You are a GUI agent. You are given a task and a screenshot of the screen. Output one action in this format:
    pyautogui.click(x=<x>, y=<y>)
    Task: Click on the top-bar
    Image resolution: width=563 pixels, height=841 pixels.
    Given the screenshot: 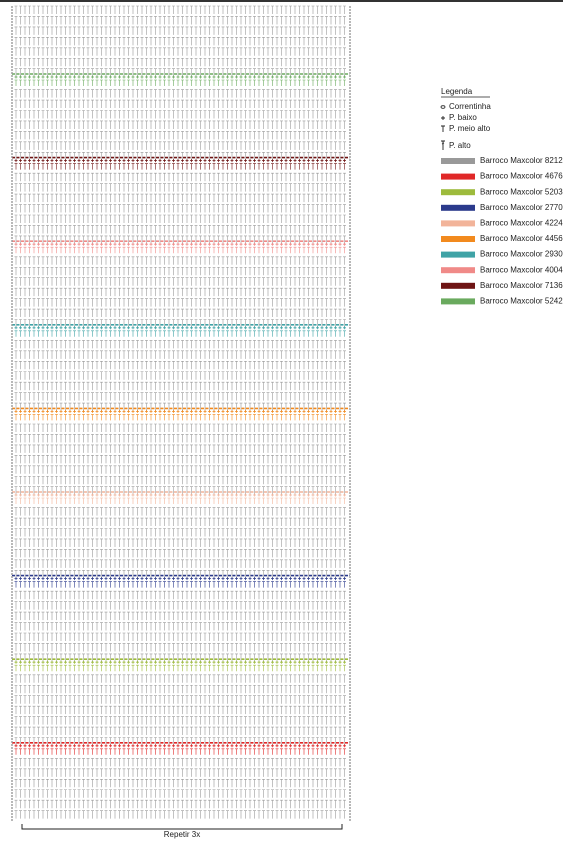 What is the action you would take?
    pyautogui.click(x=281, y=1)
    